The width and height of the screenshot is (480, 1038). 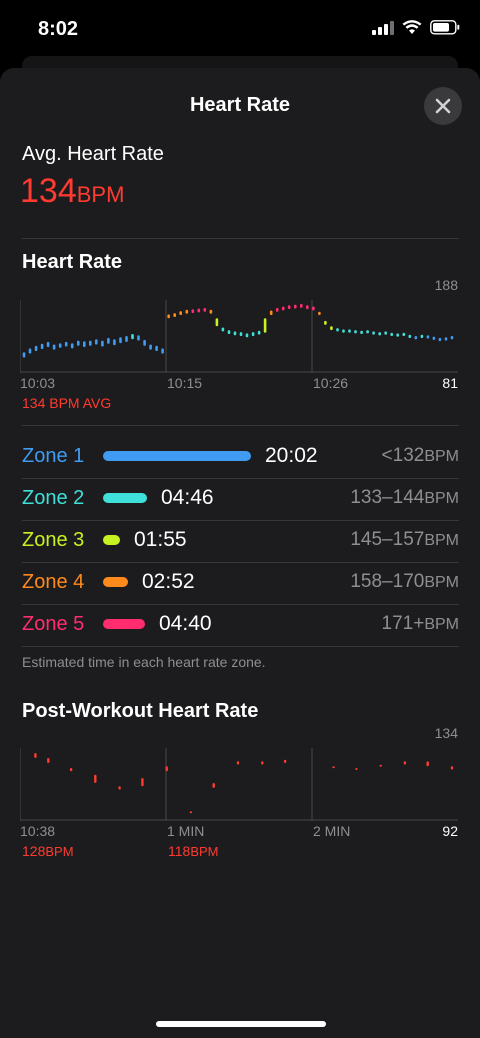 I want to click on pw-x-label-2: 1 MIN, so click(x=185, y=830).